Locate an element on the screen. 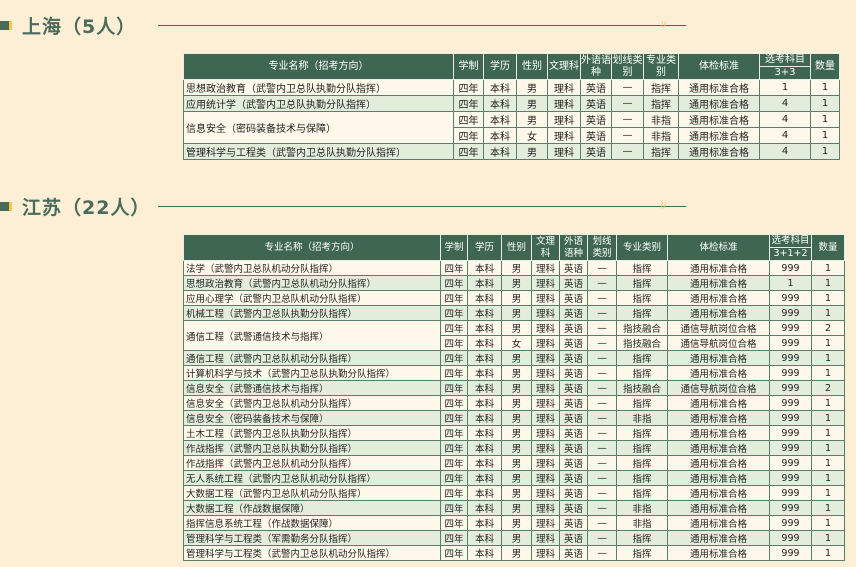 The width and height of the screenshot is (856, 567). header-xueli: 学历 is located at coordinates (484, 247).